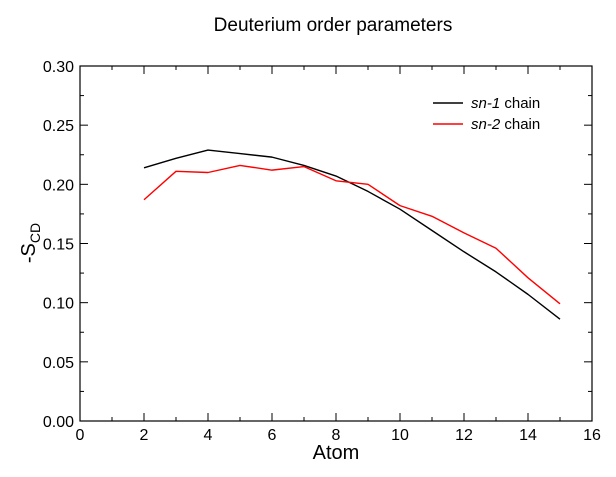 The width and height of the screenshot is (616, 477). Describe the element at coordinates (58, 67) in the screenshot. I see `y-tick-label: 0.30` at that location.